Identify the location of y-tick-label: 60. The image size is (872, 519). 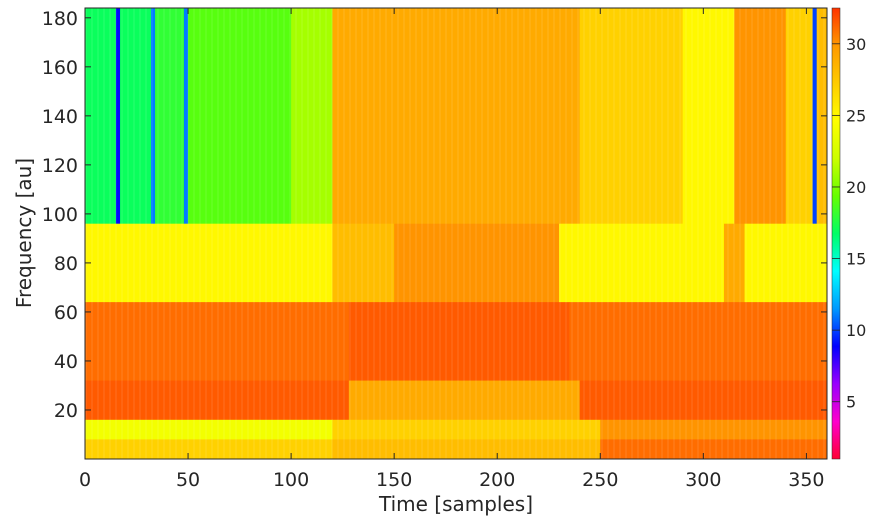
(66, 313).